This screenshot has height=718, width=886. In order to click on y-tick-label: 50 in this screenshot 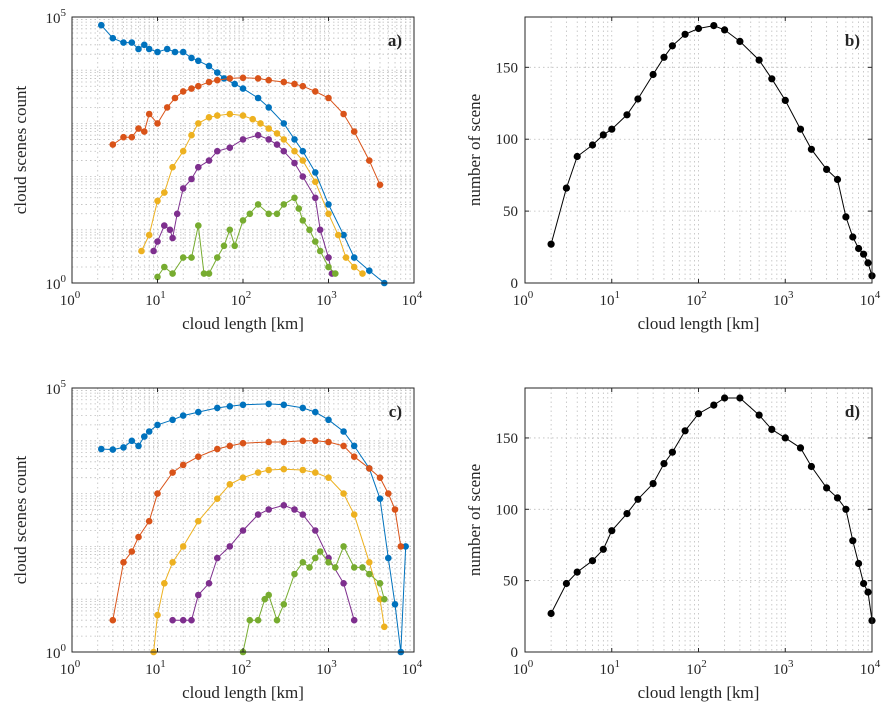, I will do `click(510, 212)`.